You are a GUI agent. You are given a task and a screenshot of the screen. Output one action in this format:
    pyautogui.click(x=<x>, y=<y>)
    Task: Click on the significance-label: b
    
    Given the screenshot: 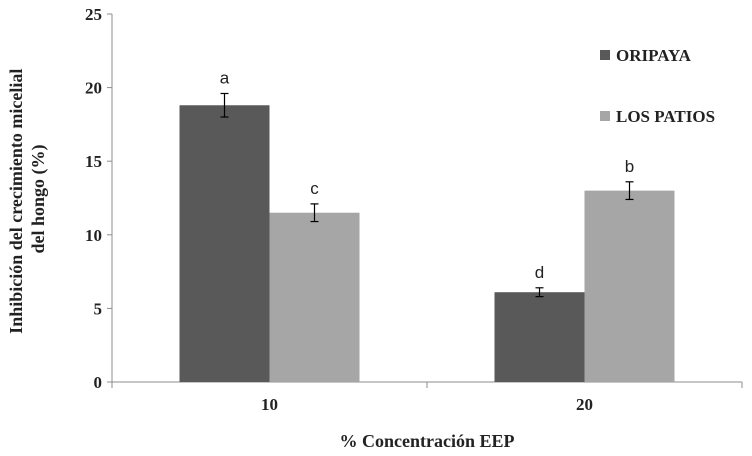 What is the action you would take?
    pyautogui.click(x=629, y=166)
    